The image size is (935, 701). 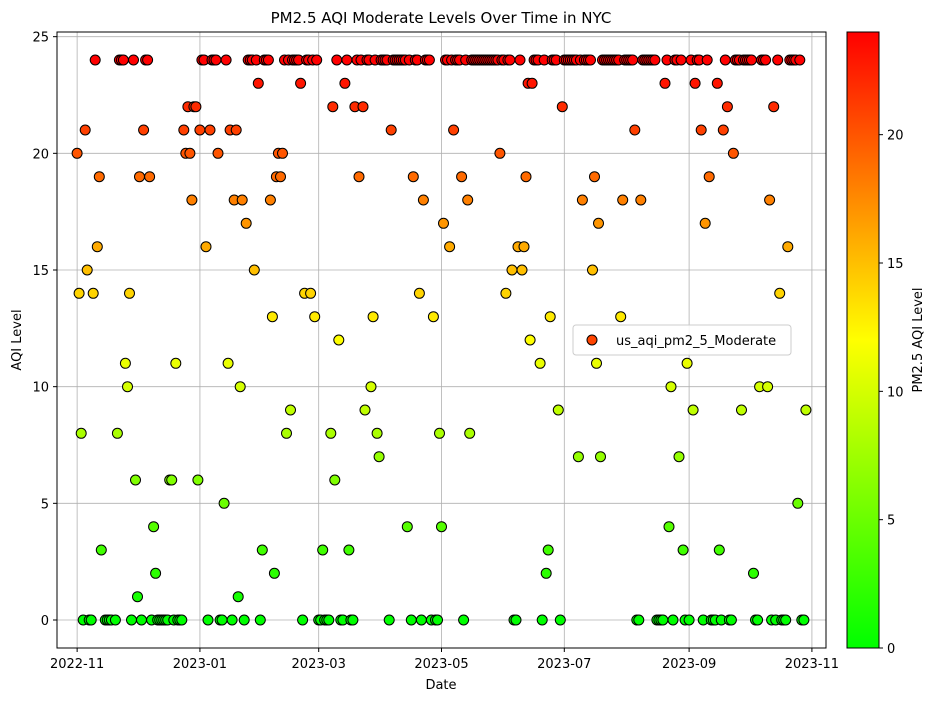 I want to click on colorbar-ticks: 0 5 10 15 20, so click(x=891, y=393).